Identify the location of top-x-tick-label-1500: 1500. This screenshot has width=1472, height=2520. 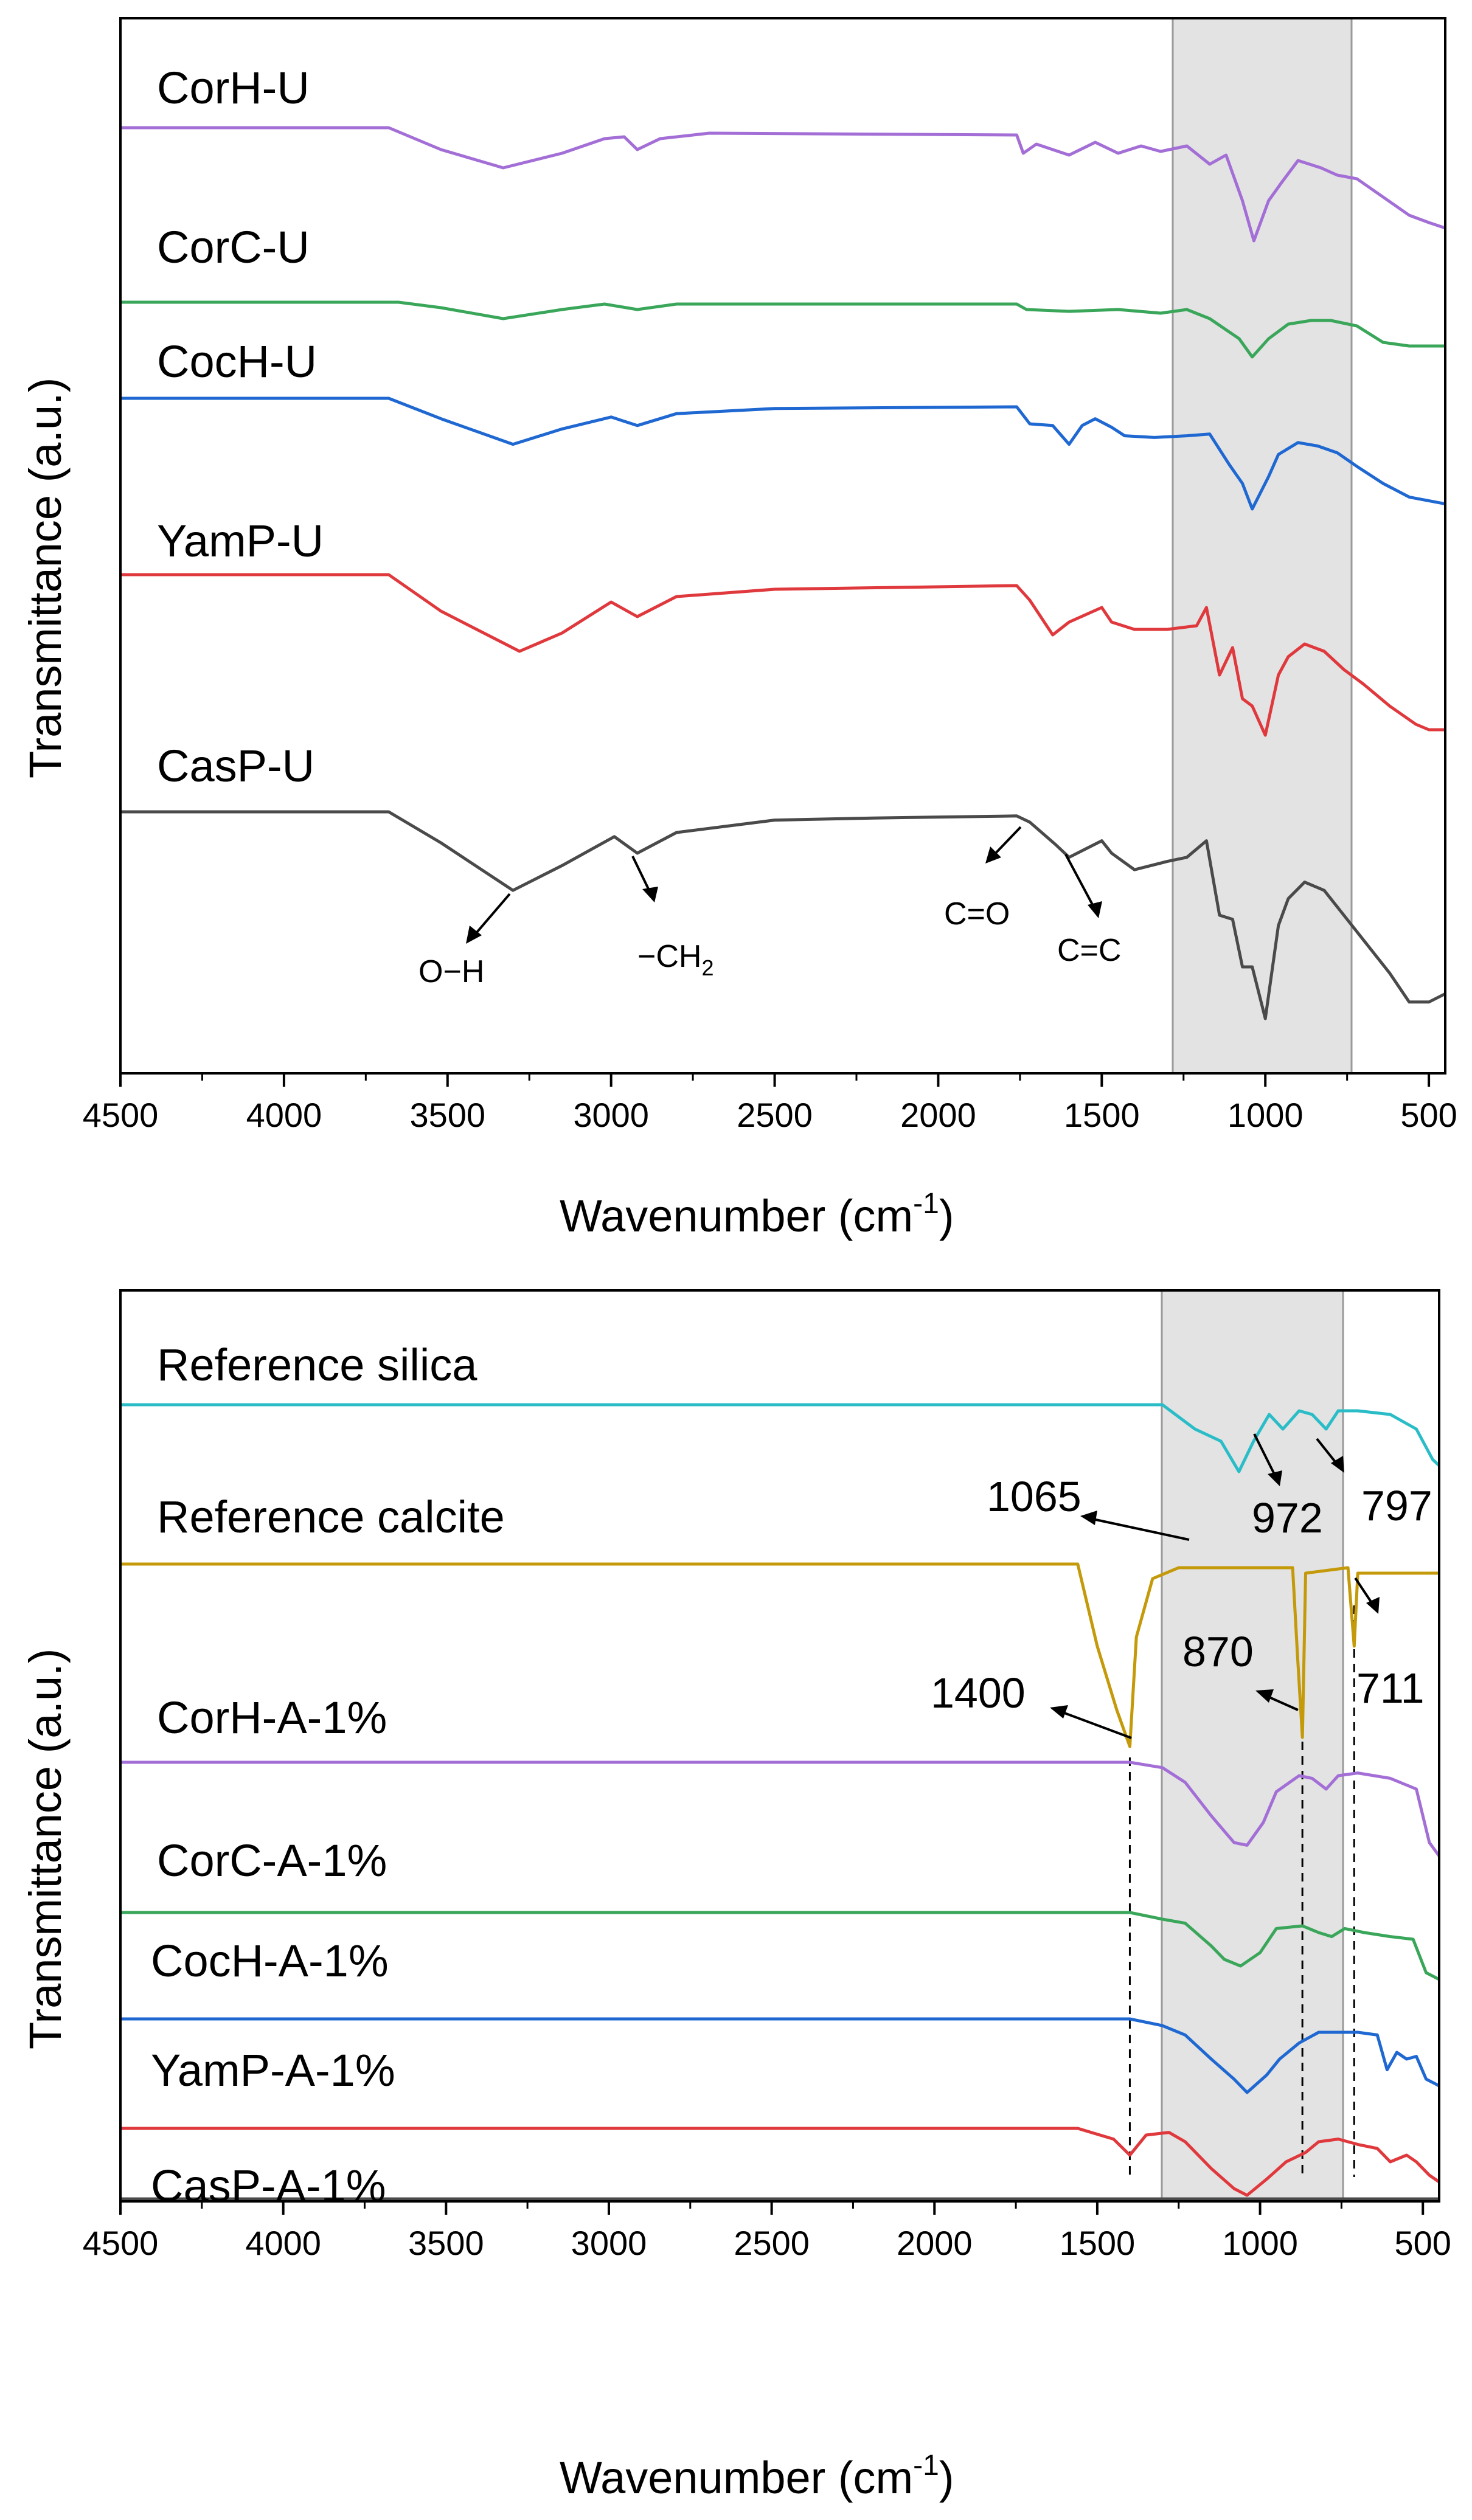
(1102, 1115).